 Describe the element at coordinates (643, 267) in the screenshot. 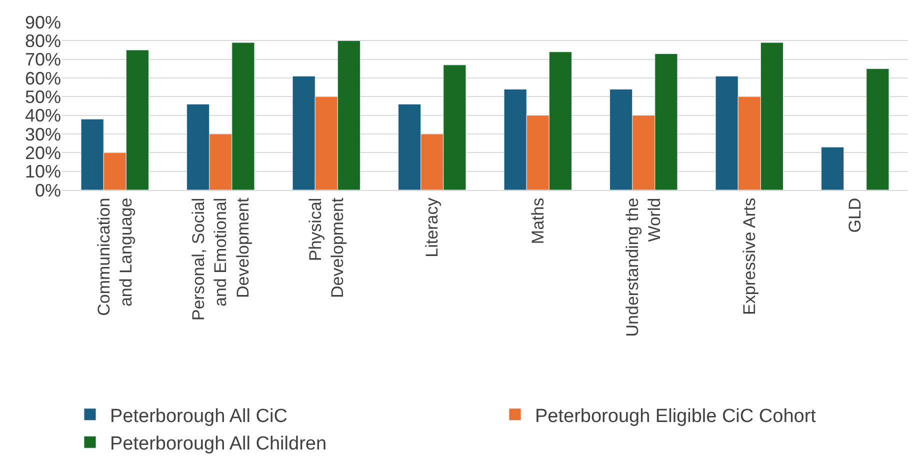

I see `x-tick-label: Understanding the World` at that location.